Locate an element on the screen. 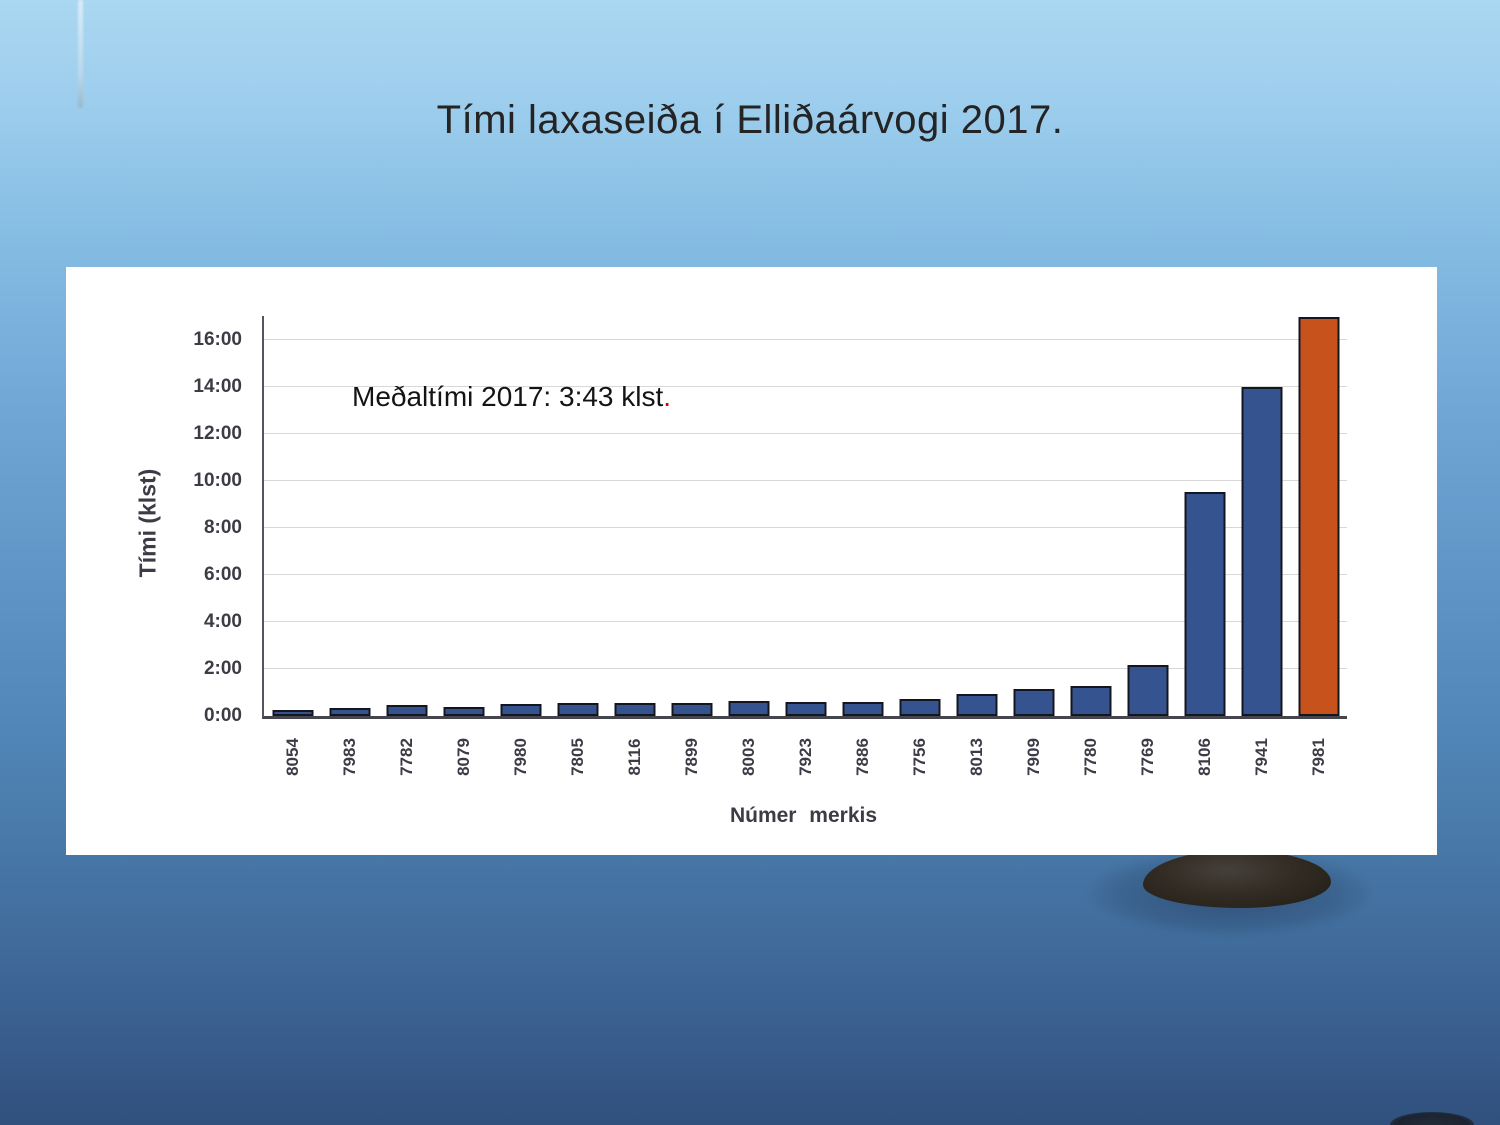  y-tick-label: 6:00 is located at coordinates (222, 574).